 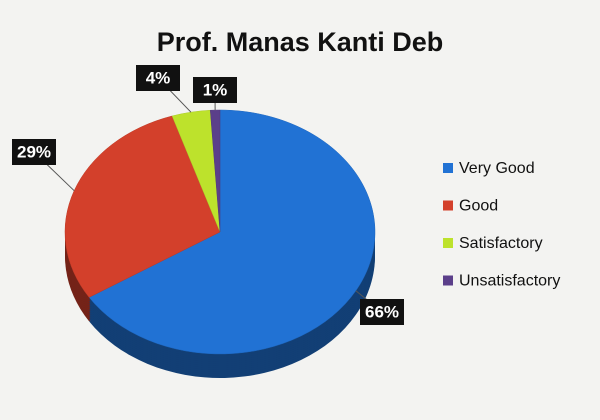 What do you see at coordinates (497, 168) in the screenshot?
I see `legend-label: Very Good` at bounding box center [497, 168].